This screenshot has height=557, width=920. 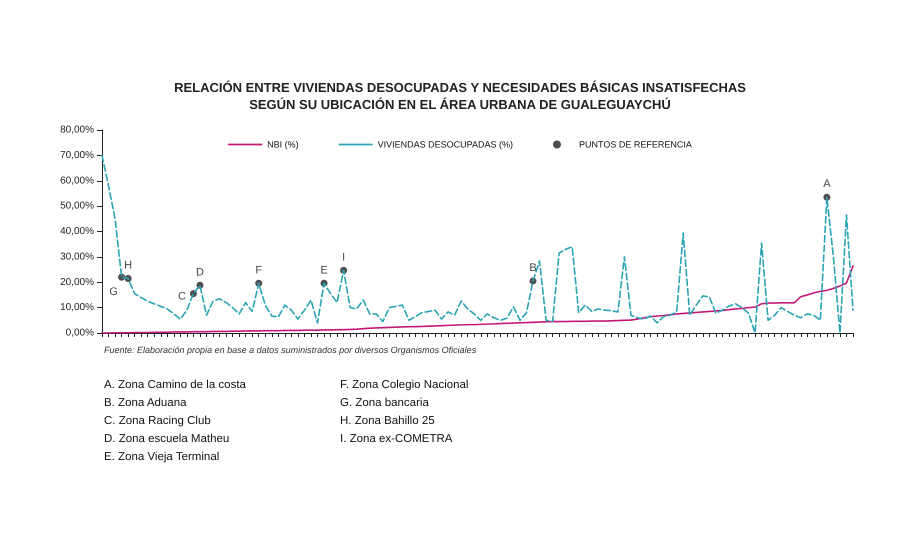 What do you see at coordinates (533, 268) in the screenshot?
I see `data-label: B` at bounding box center [533, 268].